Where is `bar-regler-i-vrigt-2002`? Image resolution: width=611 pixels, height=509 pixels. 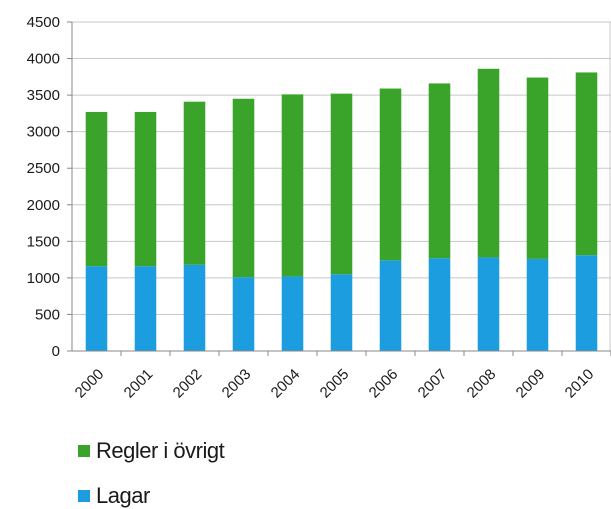
bar-regler-i-vrigt-2002 is located at coordinates (194, 183).